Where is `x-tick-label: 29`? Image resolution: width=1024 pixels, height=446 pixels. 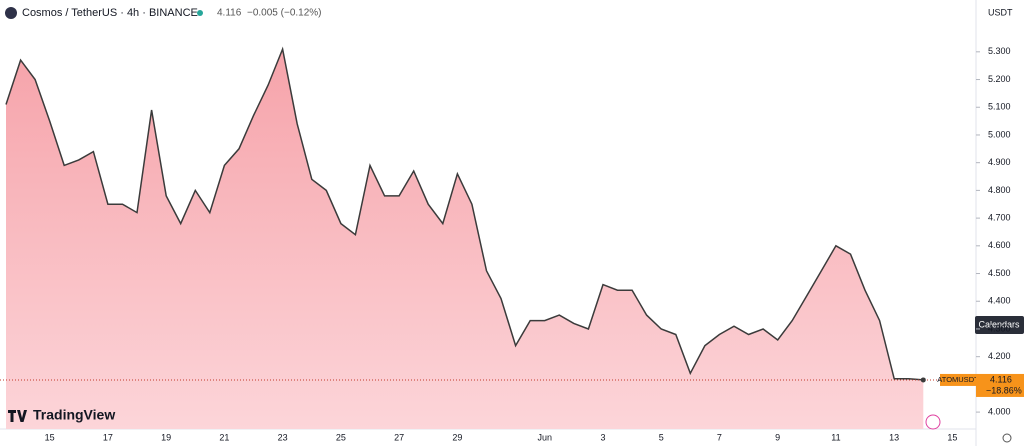 x-tick-label: 29 is located at coordinates (457, 437).